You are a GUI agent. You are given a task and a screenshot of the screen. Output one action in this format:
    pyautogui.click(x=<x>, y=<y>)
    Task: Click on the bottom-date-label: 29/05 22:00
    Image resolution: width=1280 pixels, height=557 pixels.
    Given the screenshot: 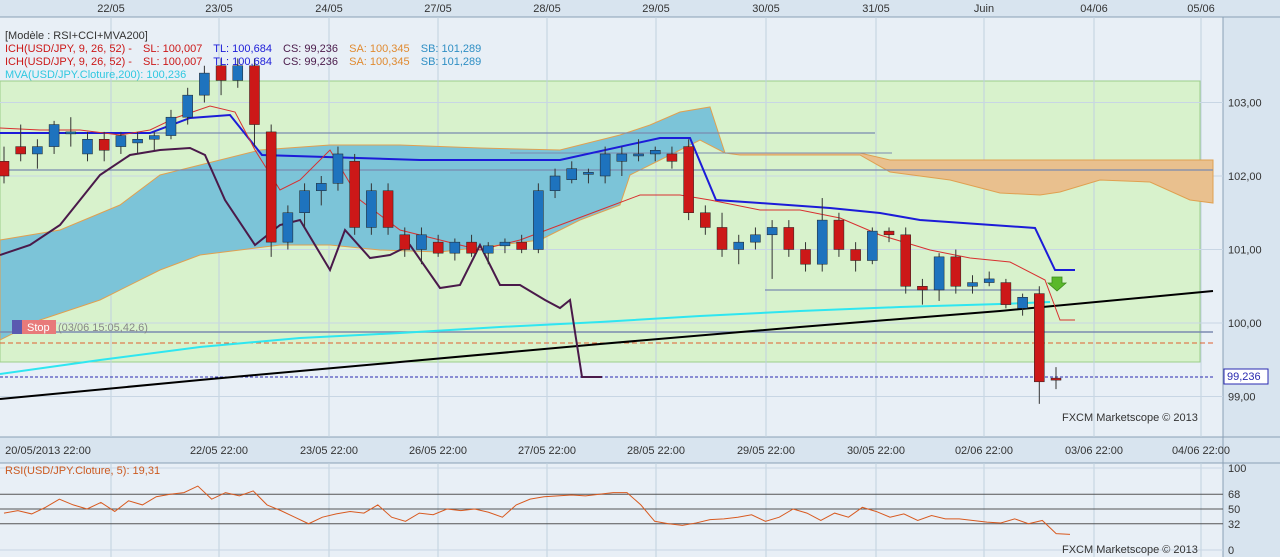 What is the action you would take?
    pyautogui.click(x=766, y=451)
    